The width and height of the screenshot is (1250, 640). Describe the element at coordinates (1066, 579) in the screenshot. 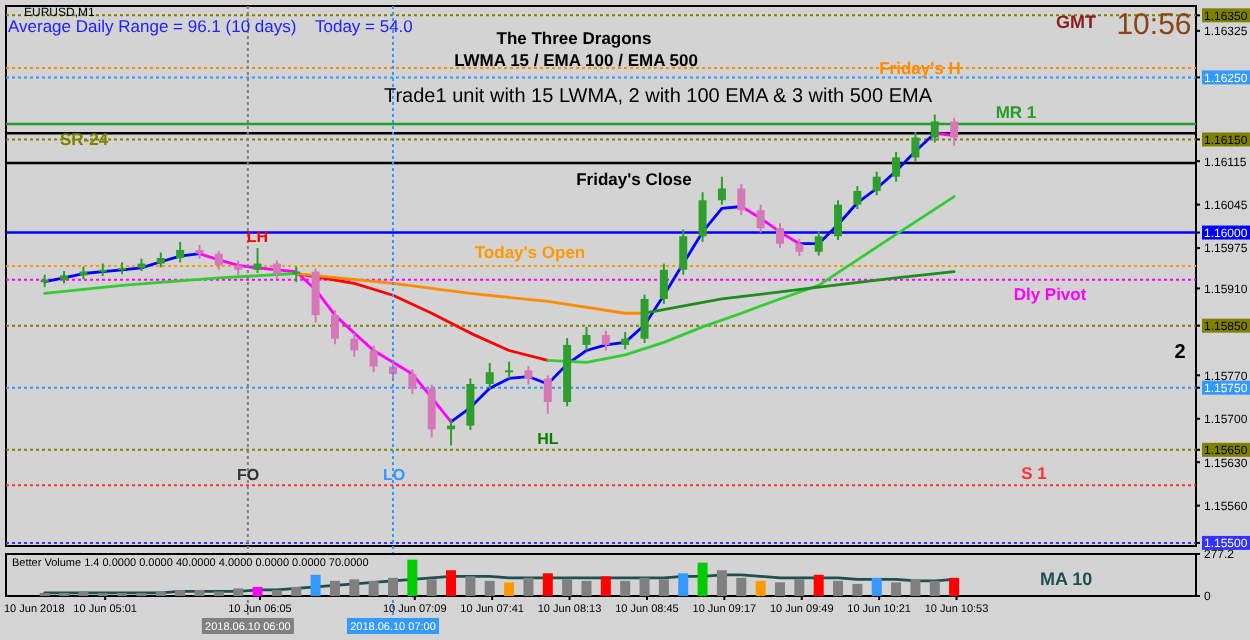

I see `text: MA 10` at that location.